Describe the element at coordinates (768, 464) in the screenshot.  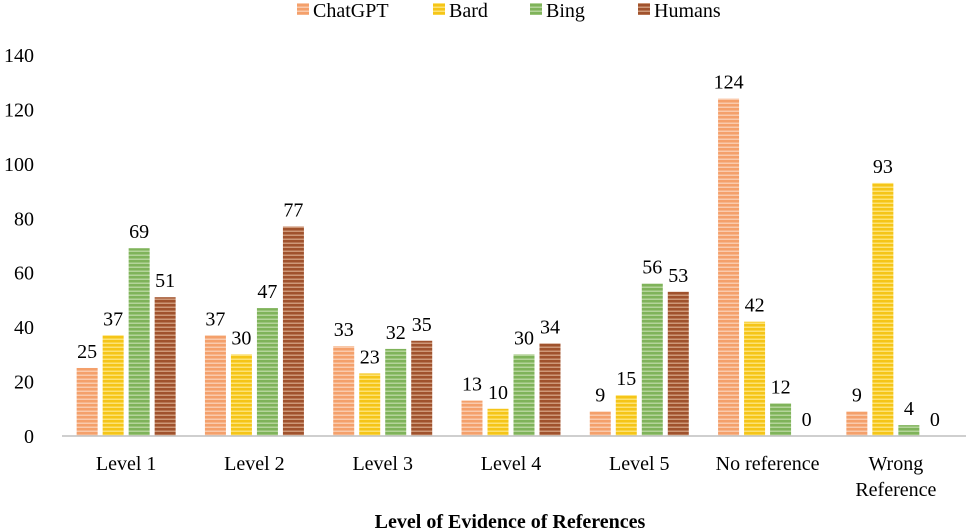
I see `x-tick-label: No reference` at that location.